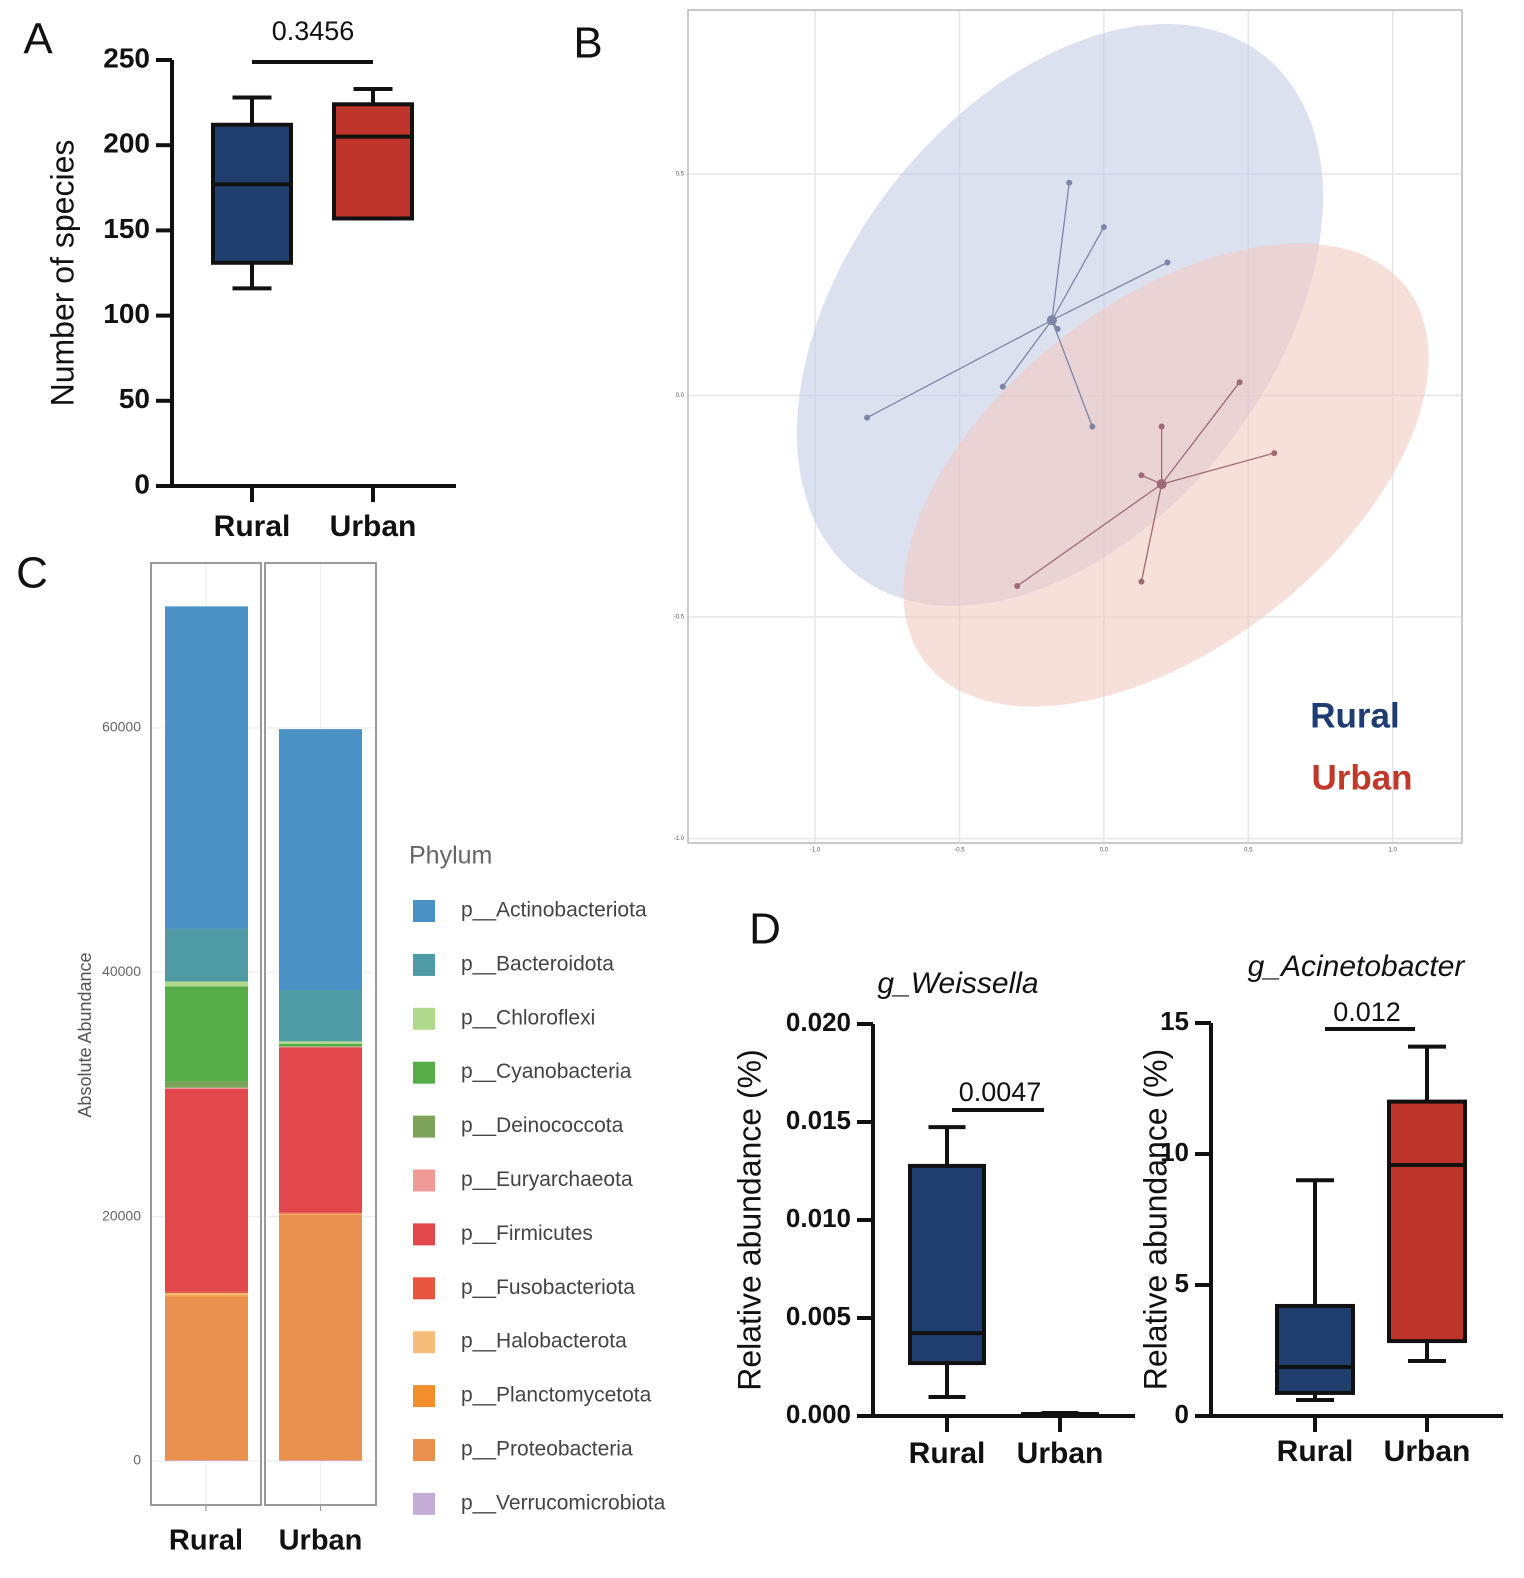 Image resolution: width=1524 pixels, height=1578 pixels. Describe the element at coordinates (680, 396) in the screenshot. I see `y-tick-label: 0.0` at that location.